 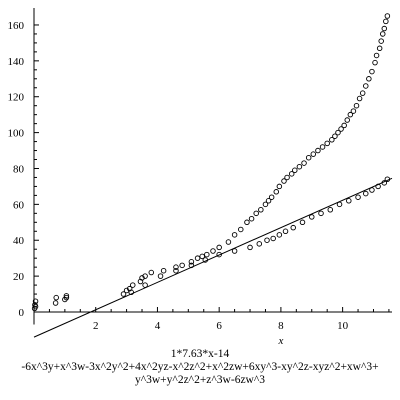 I want to click on x-tick-label: 4, so click(x=158, y=326).